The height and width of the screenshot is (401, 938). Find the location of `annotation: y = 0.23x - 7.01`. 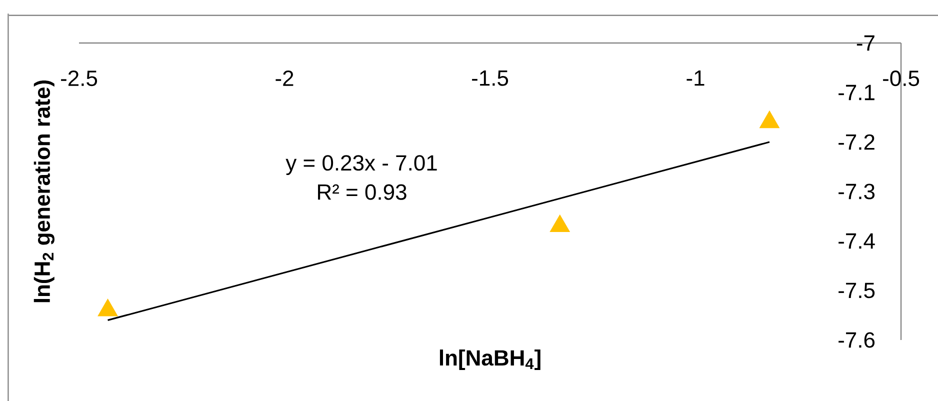

annotation: y = 0.23x - 7.01 is located at coordinates (361, 165).